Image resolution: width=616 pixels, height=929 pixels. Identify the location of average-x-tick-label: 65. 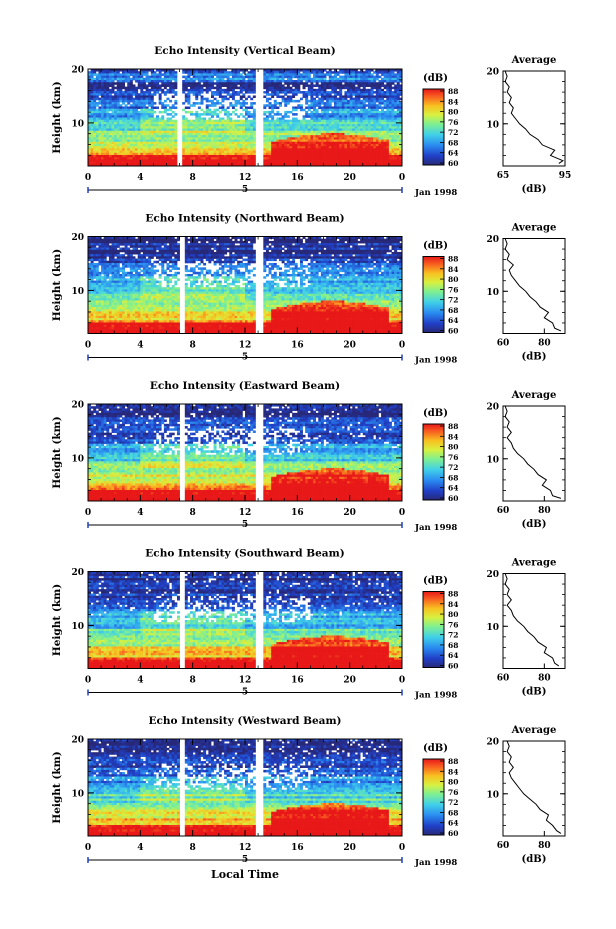
(503, 176).